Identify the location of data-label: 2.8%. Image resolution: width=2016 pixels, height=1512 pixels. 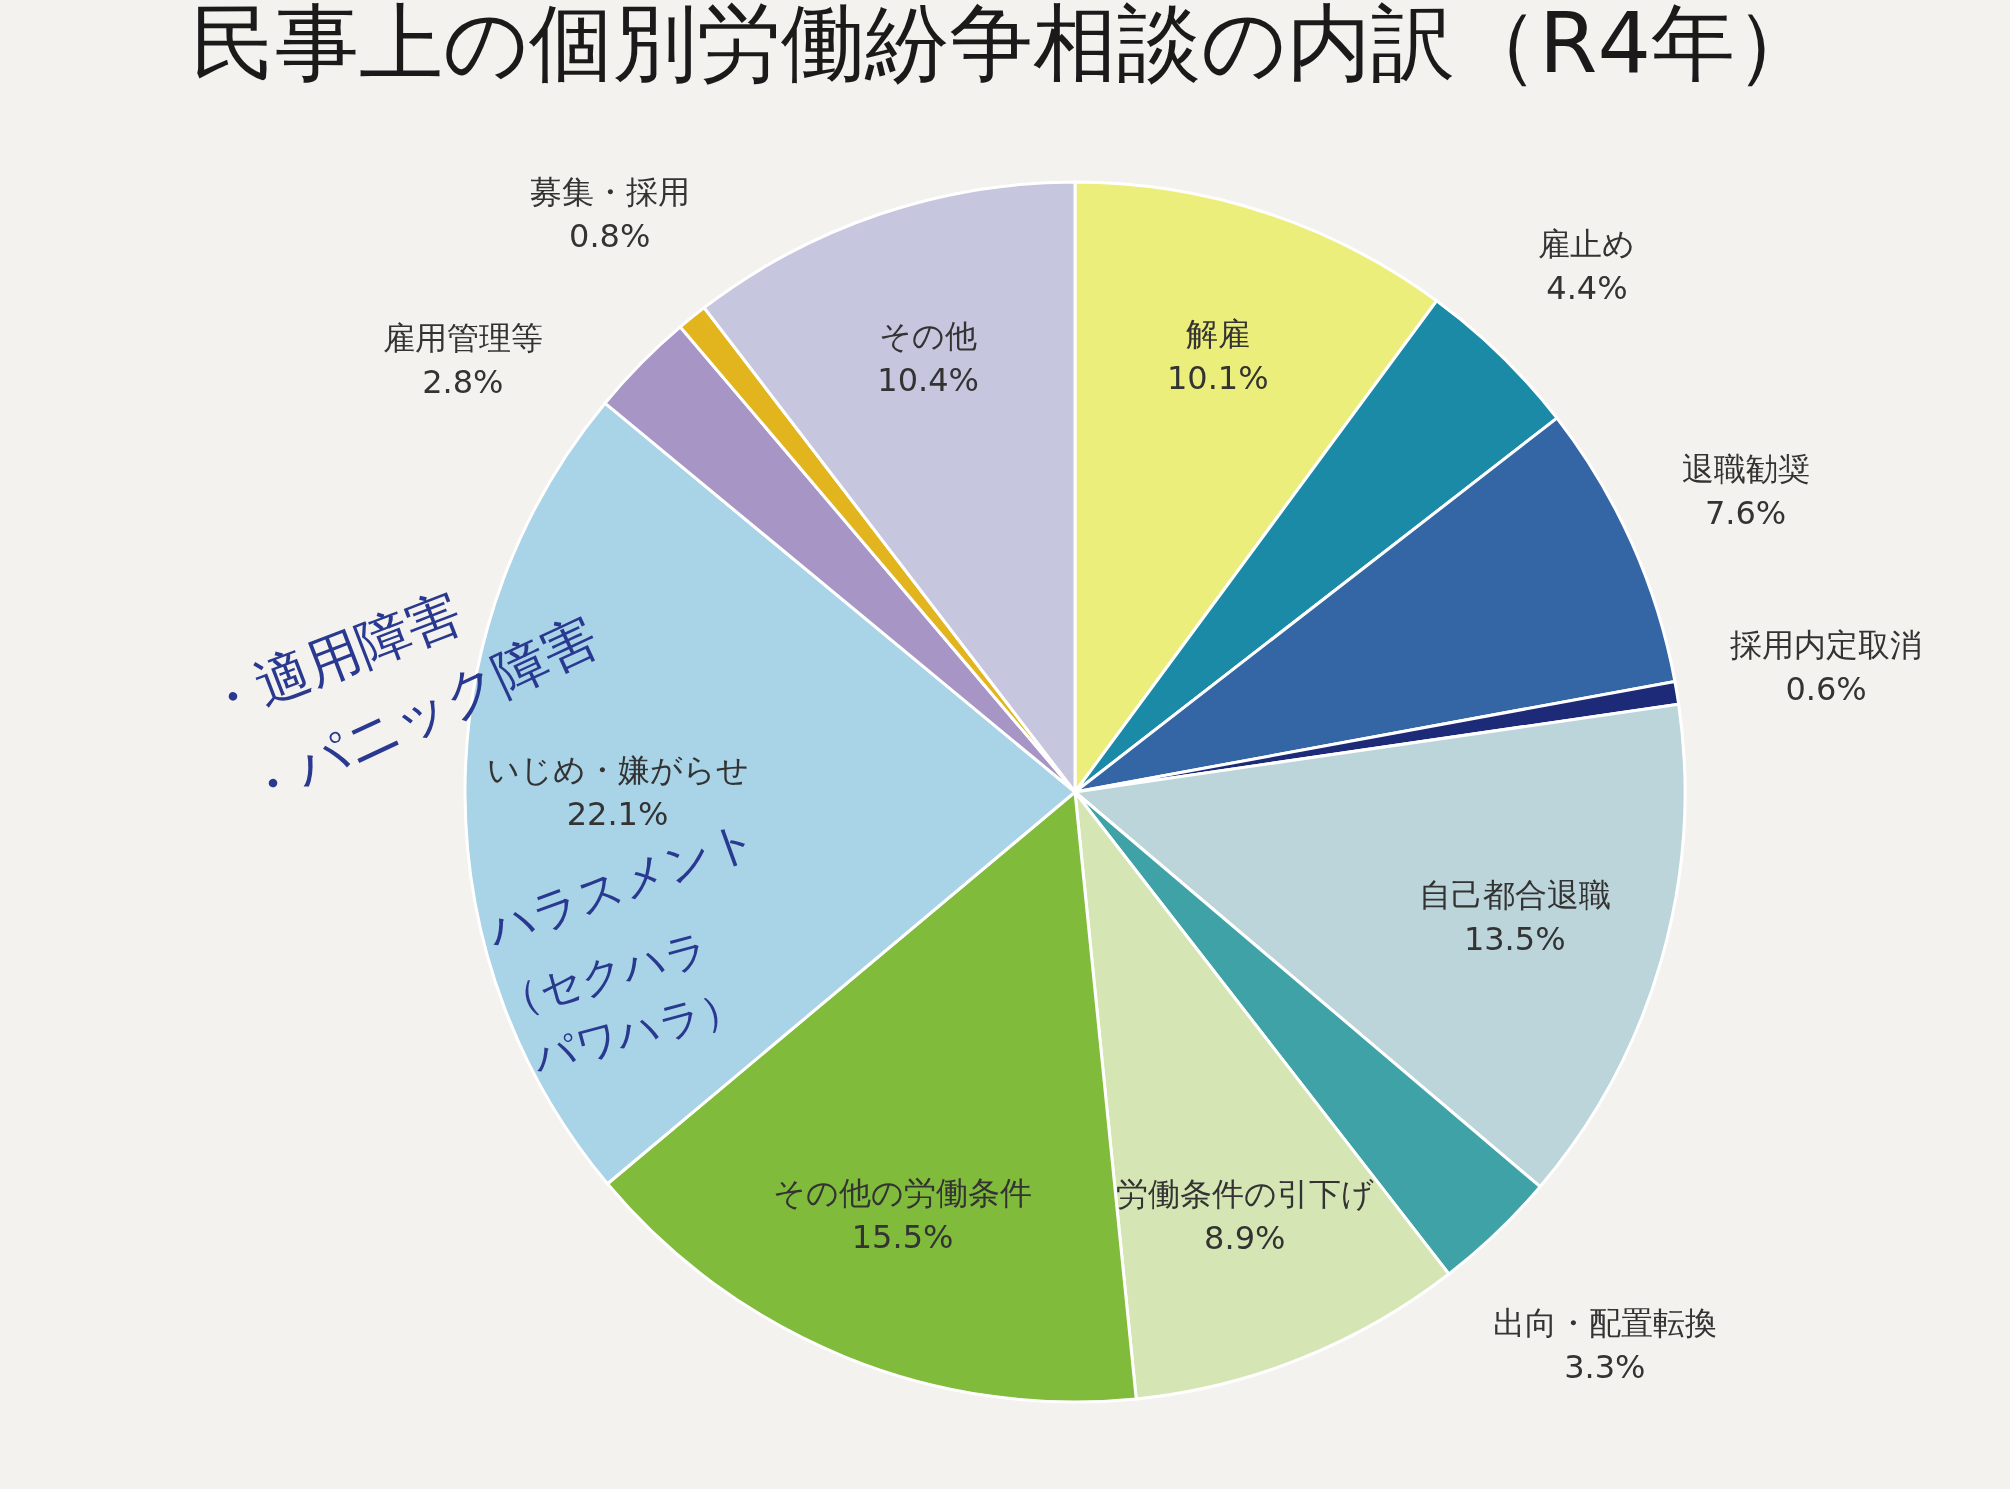
(463, 382).